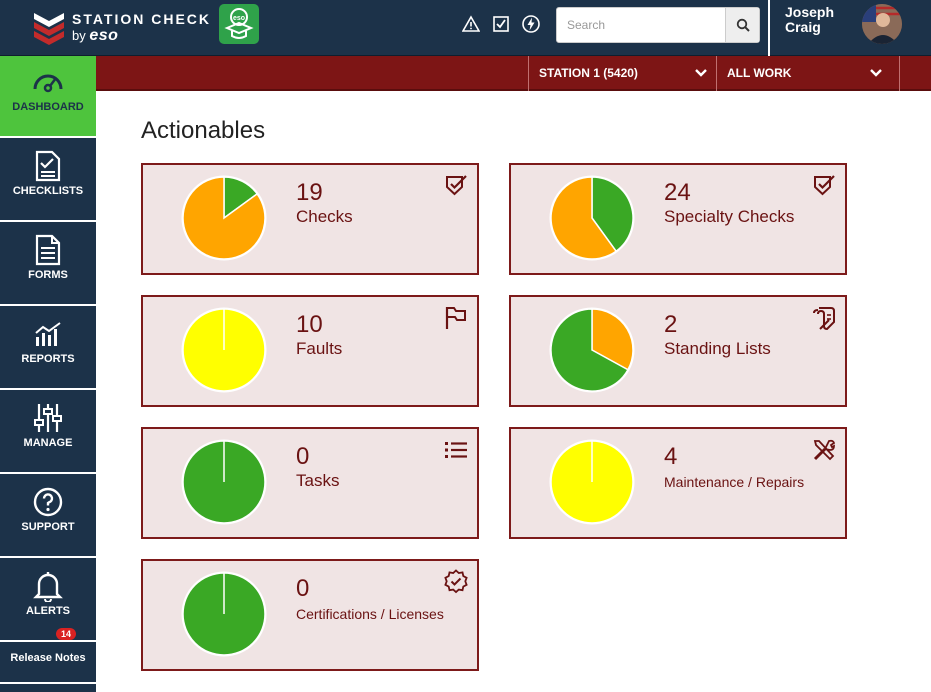 The width and height of the screenshot is (931, 692). Describe the element at coordinates (471, 24) in the screenshot. I see `warning-icon` at that location.